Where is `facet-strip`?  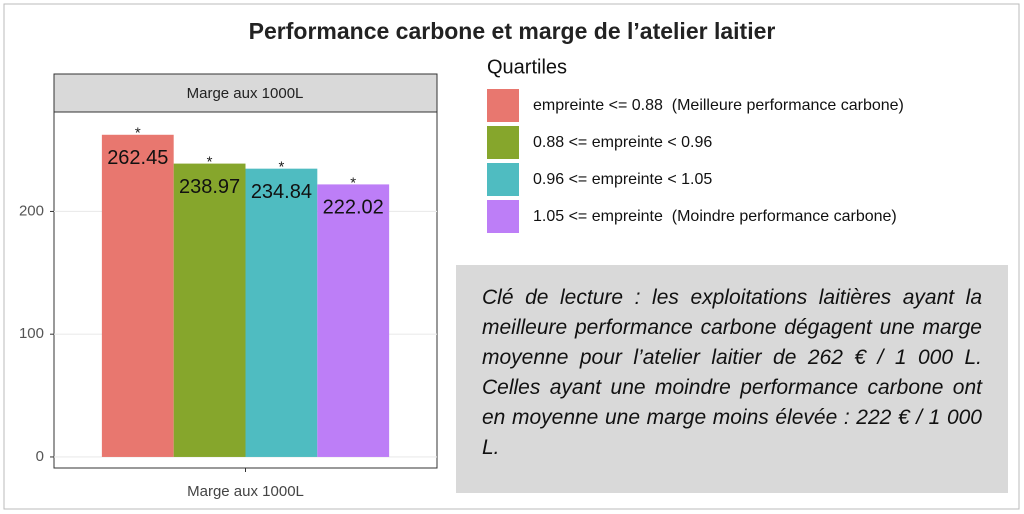 facet-strip is located at coordinates (245, 93).